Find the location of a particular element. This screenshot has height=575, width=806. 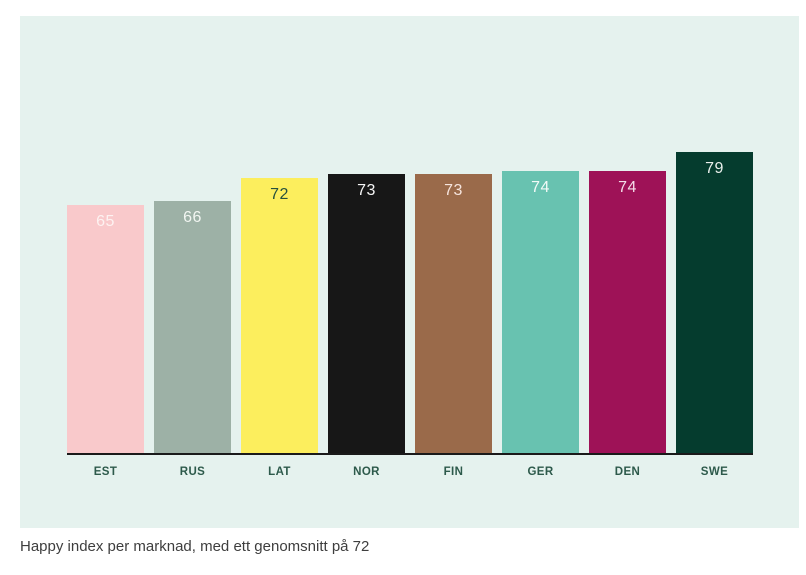

bar-value-label-nor: 73 is located at coordinates (366, 190).